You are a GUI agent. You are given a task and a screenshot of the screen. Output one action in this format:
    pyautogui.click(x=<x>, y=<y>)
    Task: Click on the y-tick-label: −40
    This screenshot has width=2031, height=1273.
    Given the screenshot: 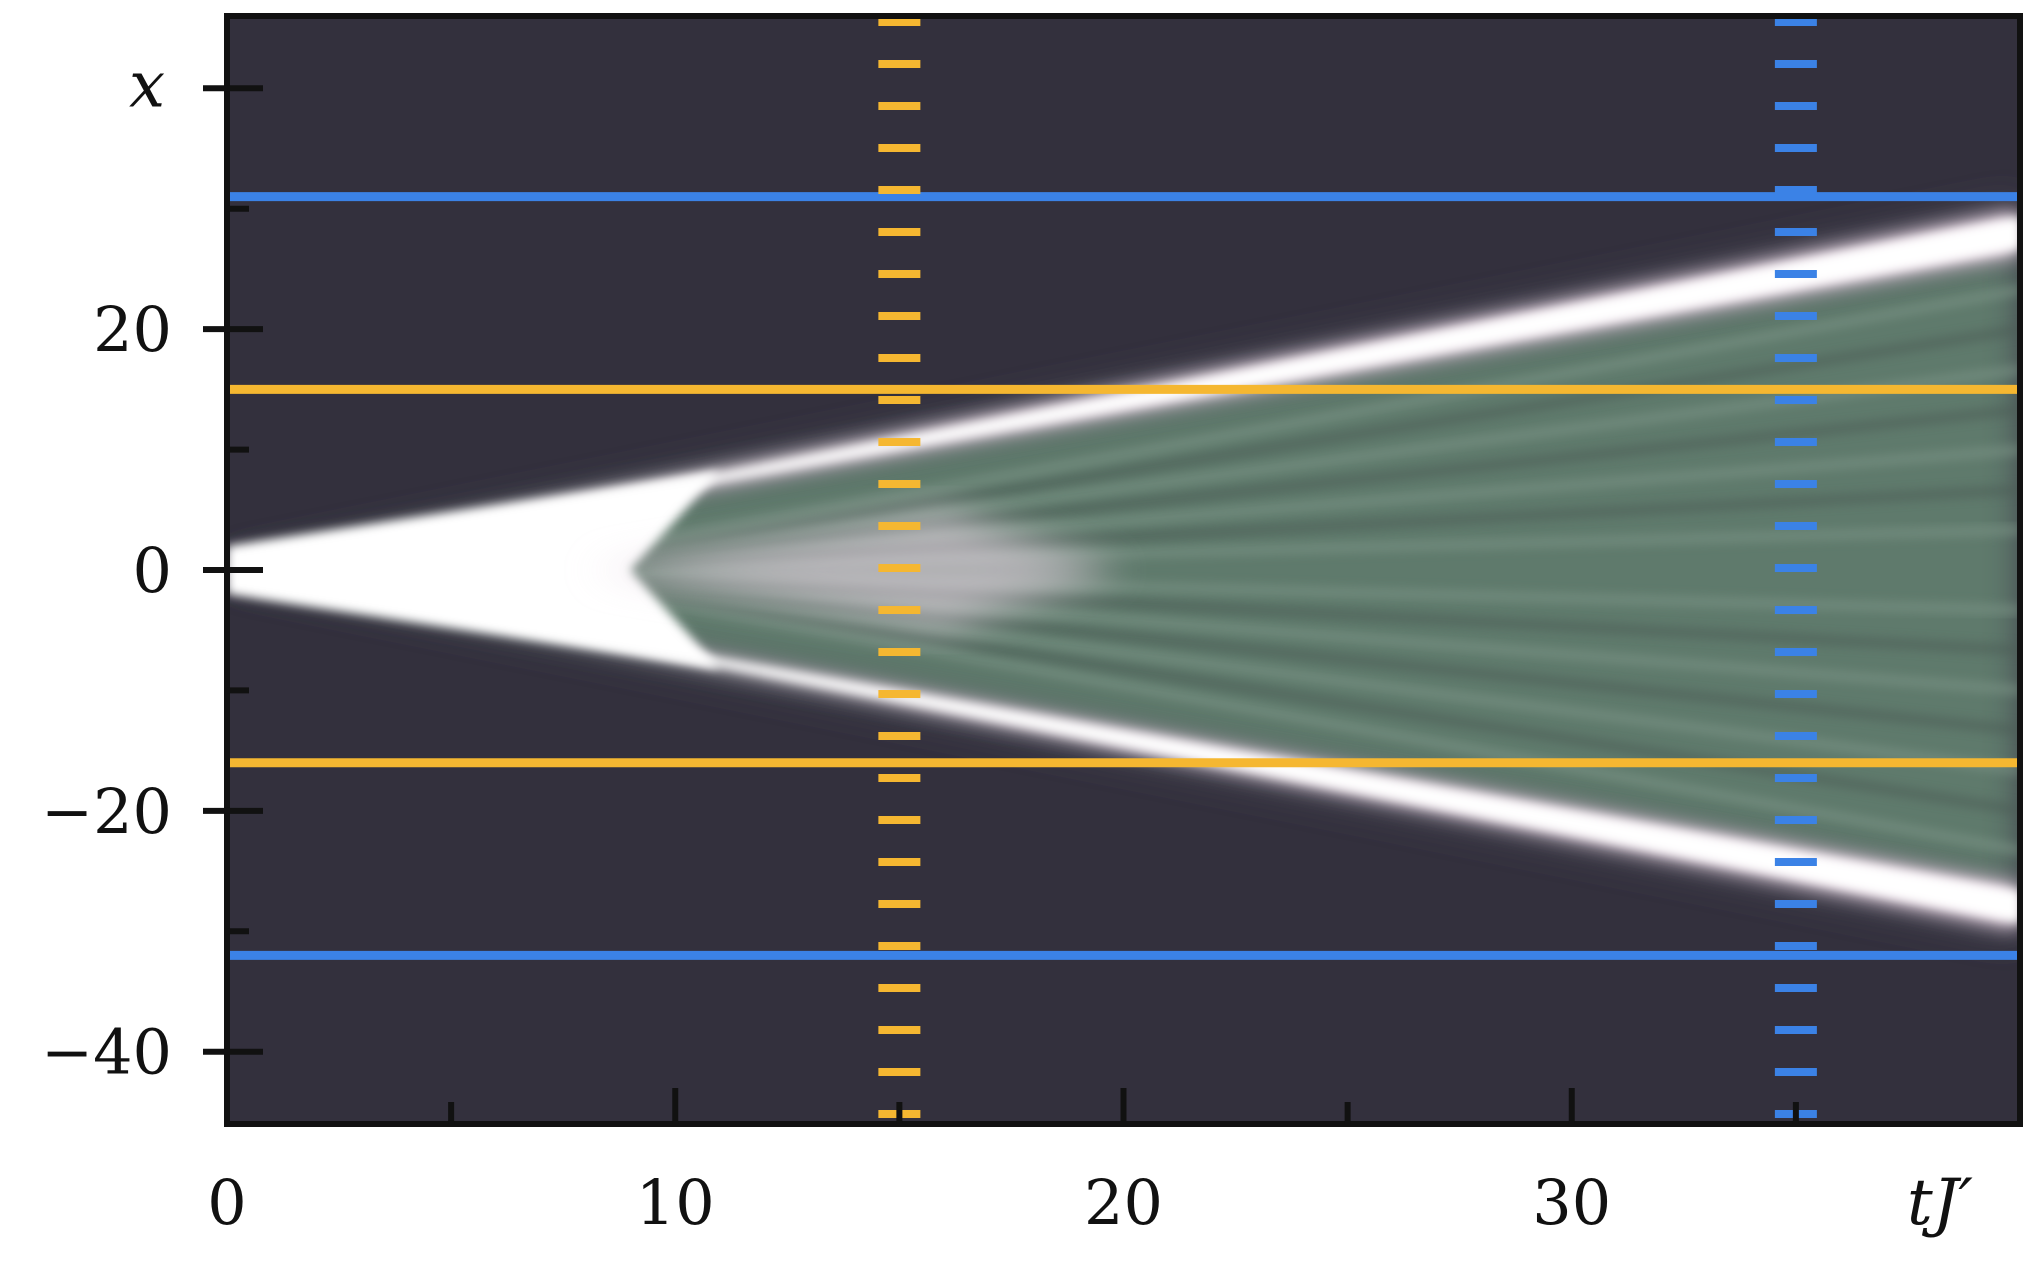 What is the action you would take?
    pyautogui.click(x=106, y=1052)
    